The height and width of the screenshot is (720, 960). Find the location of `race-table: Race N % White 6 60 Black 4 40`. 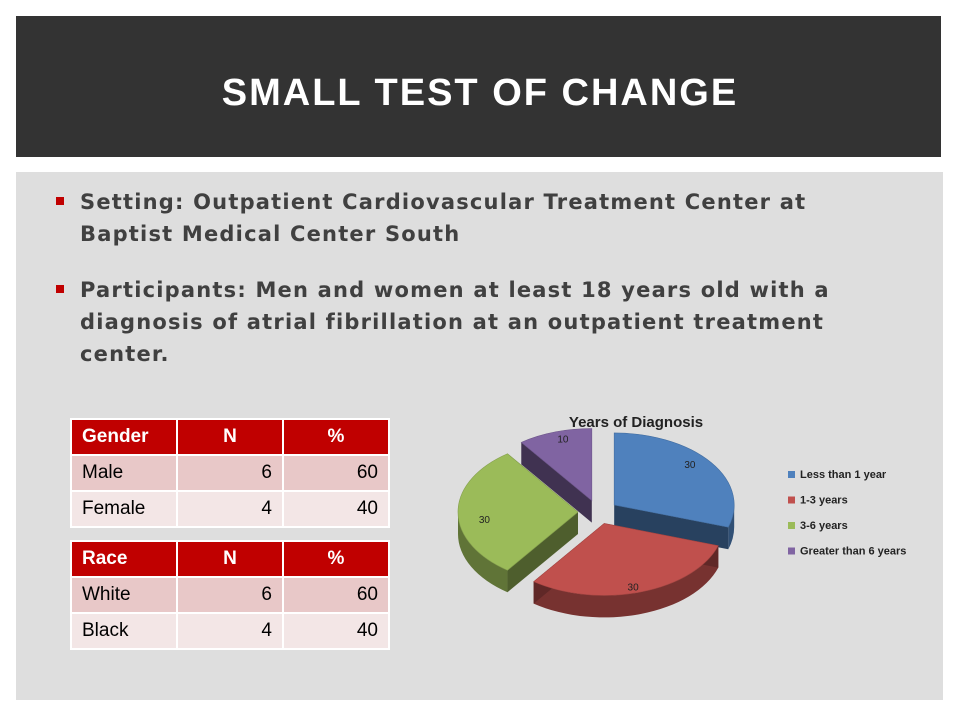

race-table: Race N % White 6 60 Black 4 40 is located at coordinates (230, 595).